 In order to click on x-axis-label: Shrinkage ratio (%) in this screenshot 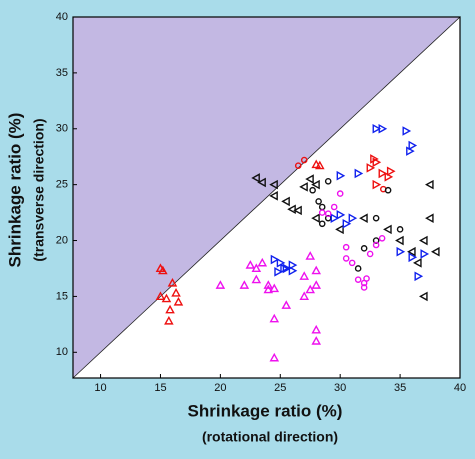, I will do `click(265, 410)`.